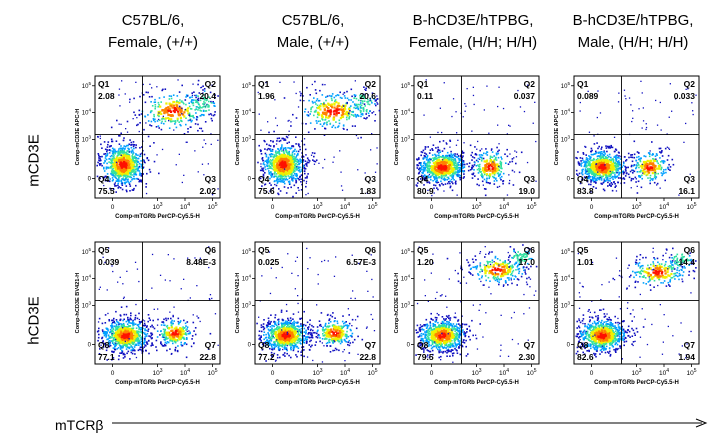  Describe the element at coordinates (266, 191) in the screenshot. I see `quadrant-value-lower-left: 75.6` at that location.